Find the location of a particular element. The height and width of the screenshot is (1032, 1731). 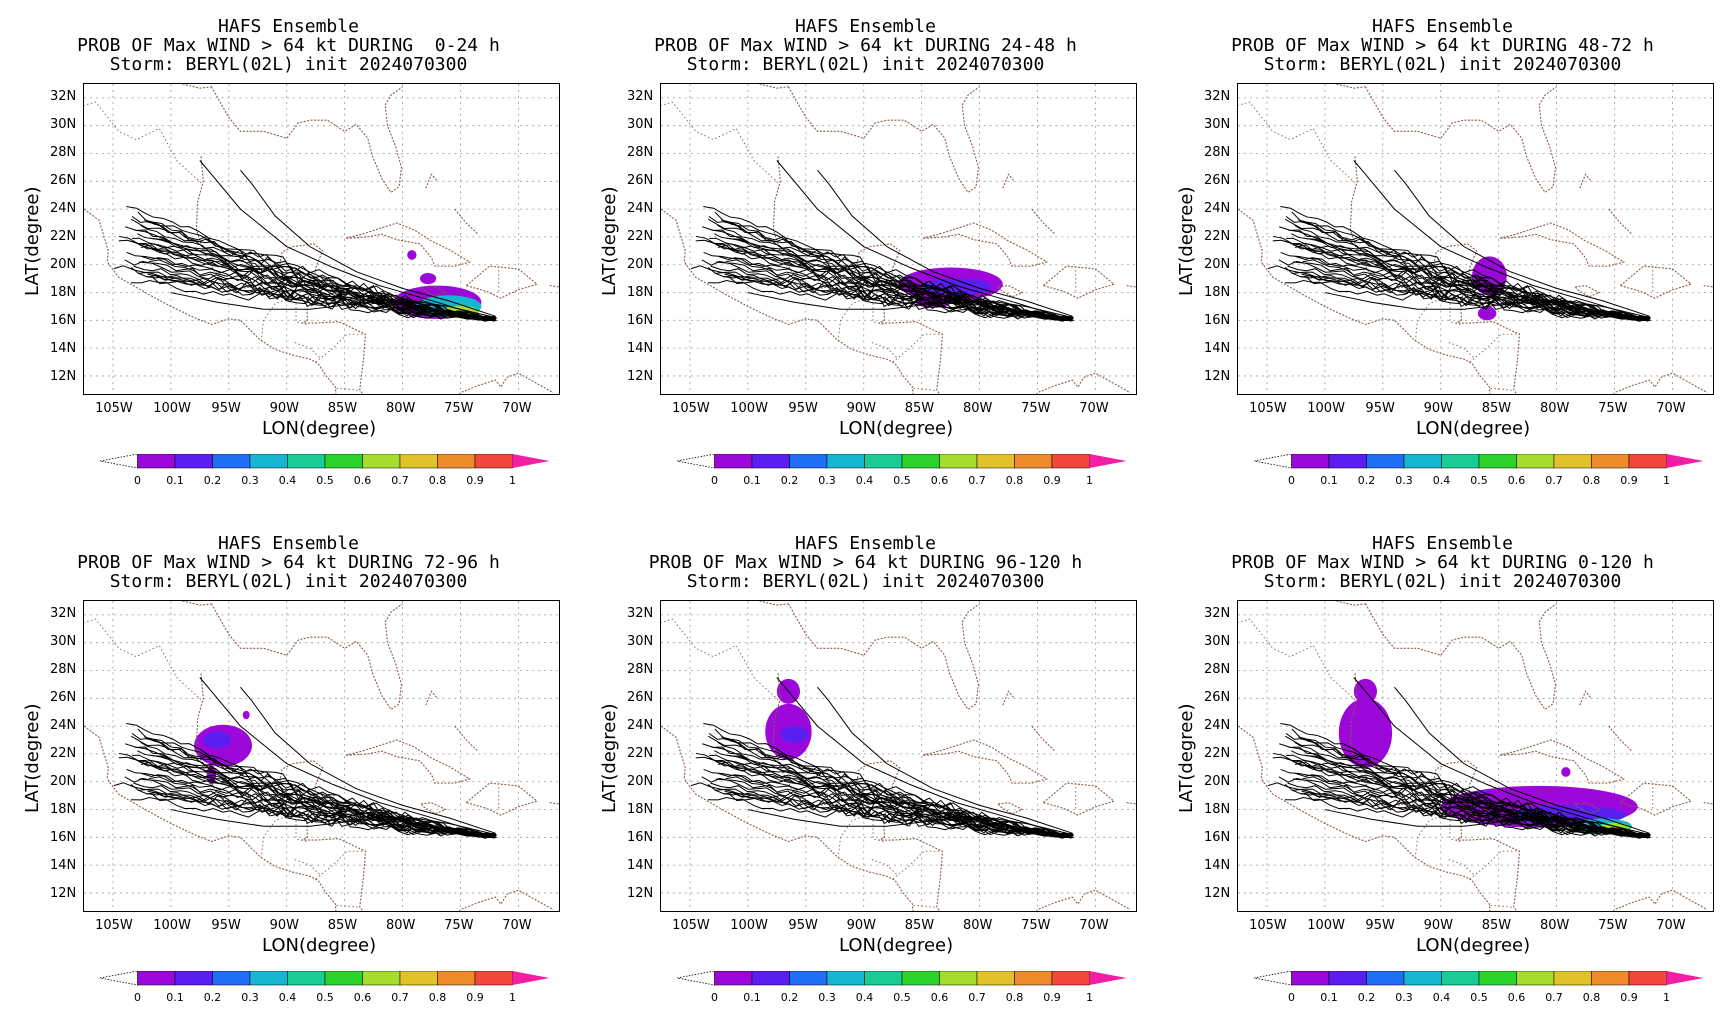

colorbar-label: 0.4 is located at coordinates (1441, 480).